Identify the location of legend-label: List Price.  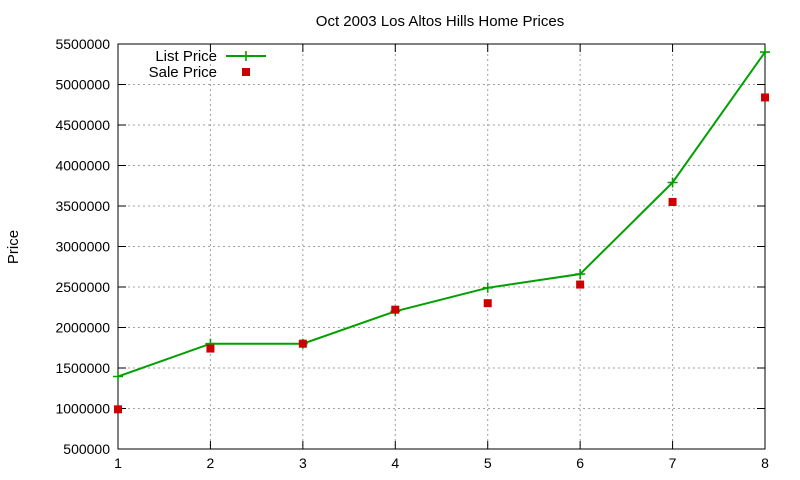
(186, 56).